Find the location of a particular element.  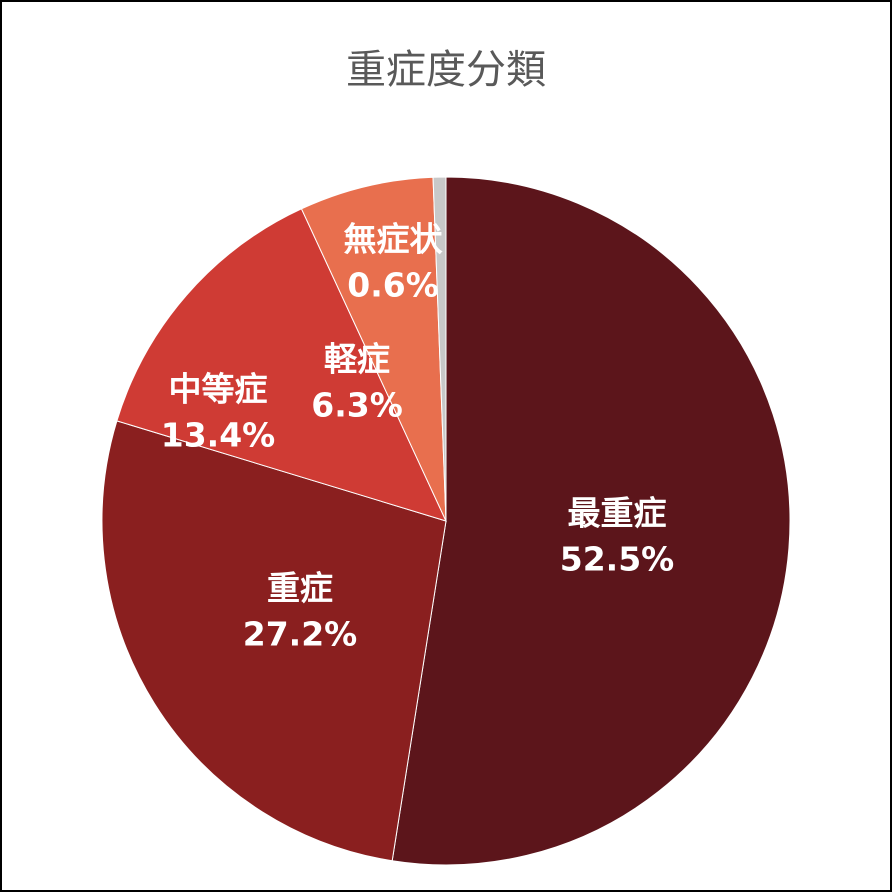

chart-title: 重症度分類 is located at coordinates (446, 70).